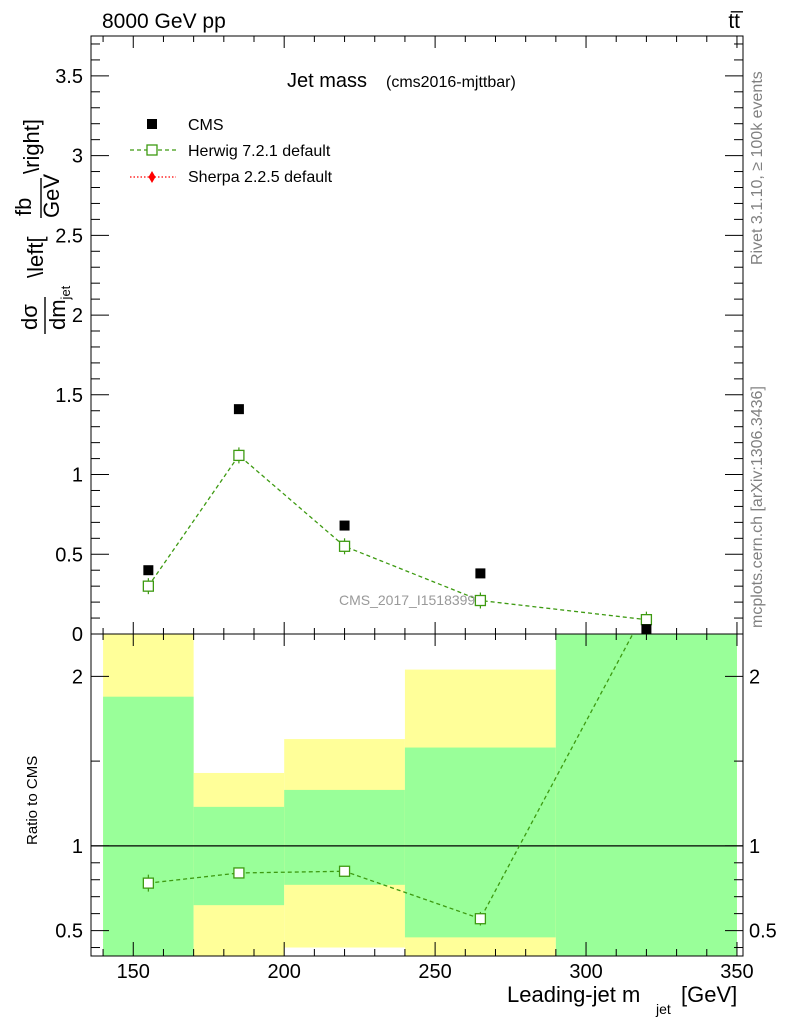  Describe the element at coordinates (31, 146) in the screenshot. I see `svg-text: \right]` at that location.